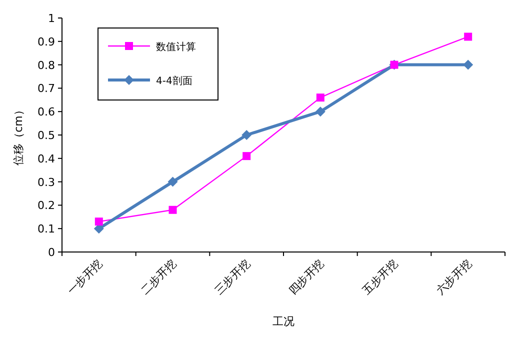 The height and width of the screenshot is (337, 526). What do you see at coordinates (51, 18) in the screenshot?
I see `y-tick-label: 1` at bounding box center [51, 18].